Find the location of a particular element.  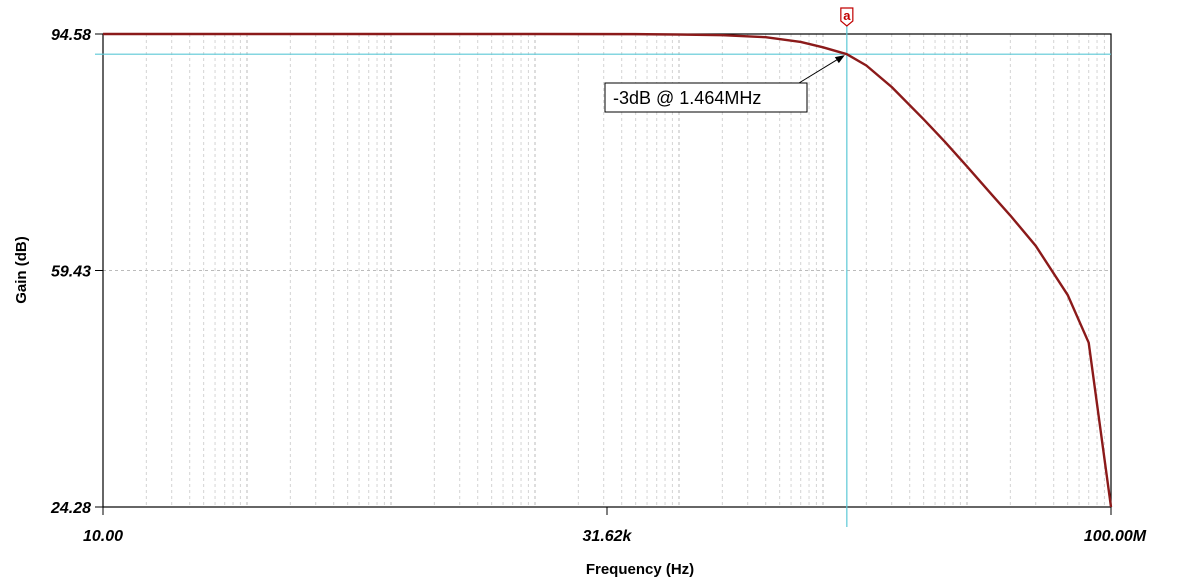

x-tick-label: 10.00 is located at coordinates (103, 536).